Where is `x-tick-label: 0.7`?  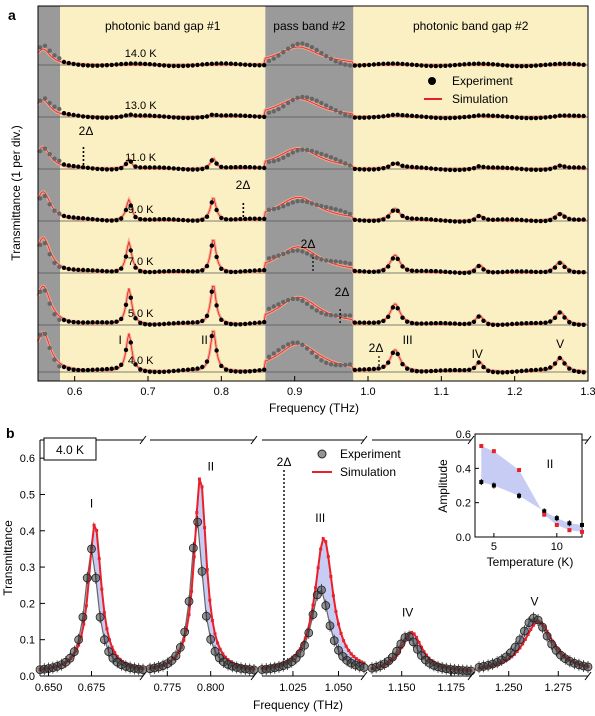 x-tick-label: 0.7 is located at coordinates (147, 392).